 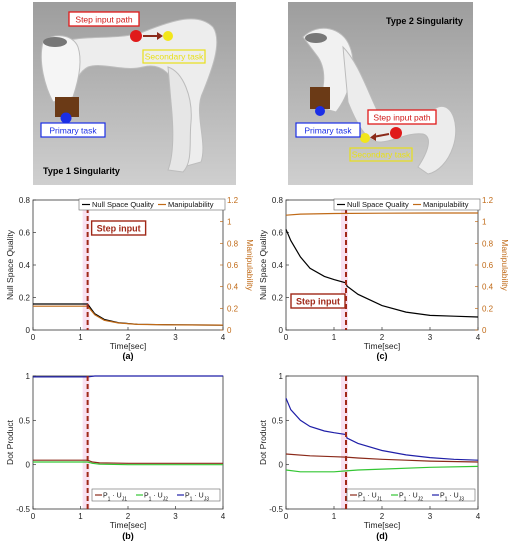 I want to click on subfigure-label: (a), so click(x=128, y=356).